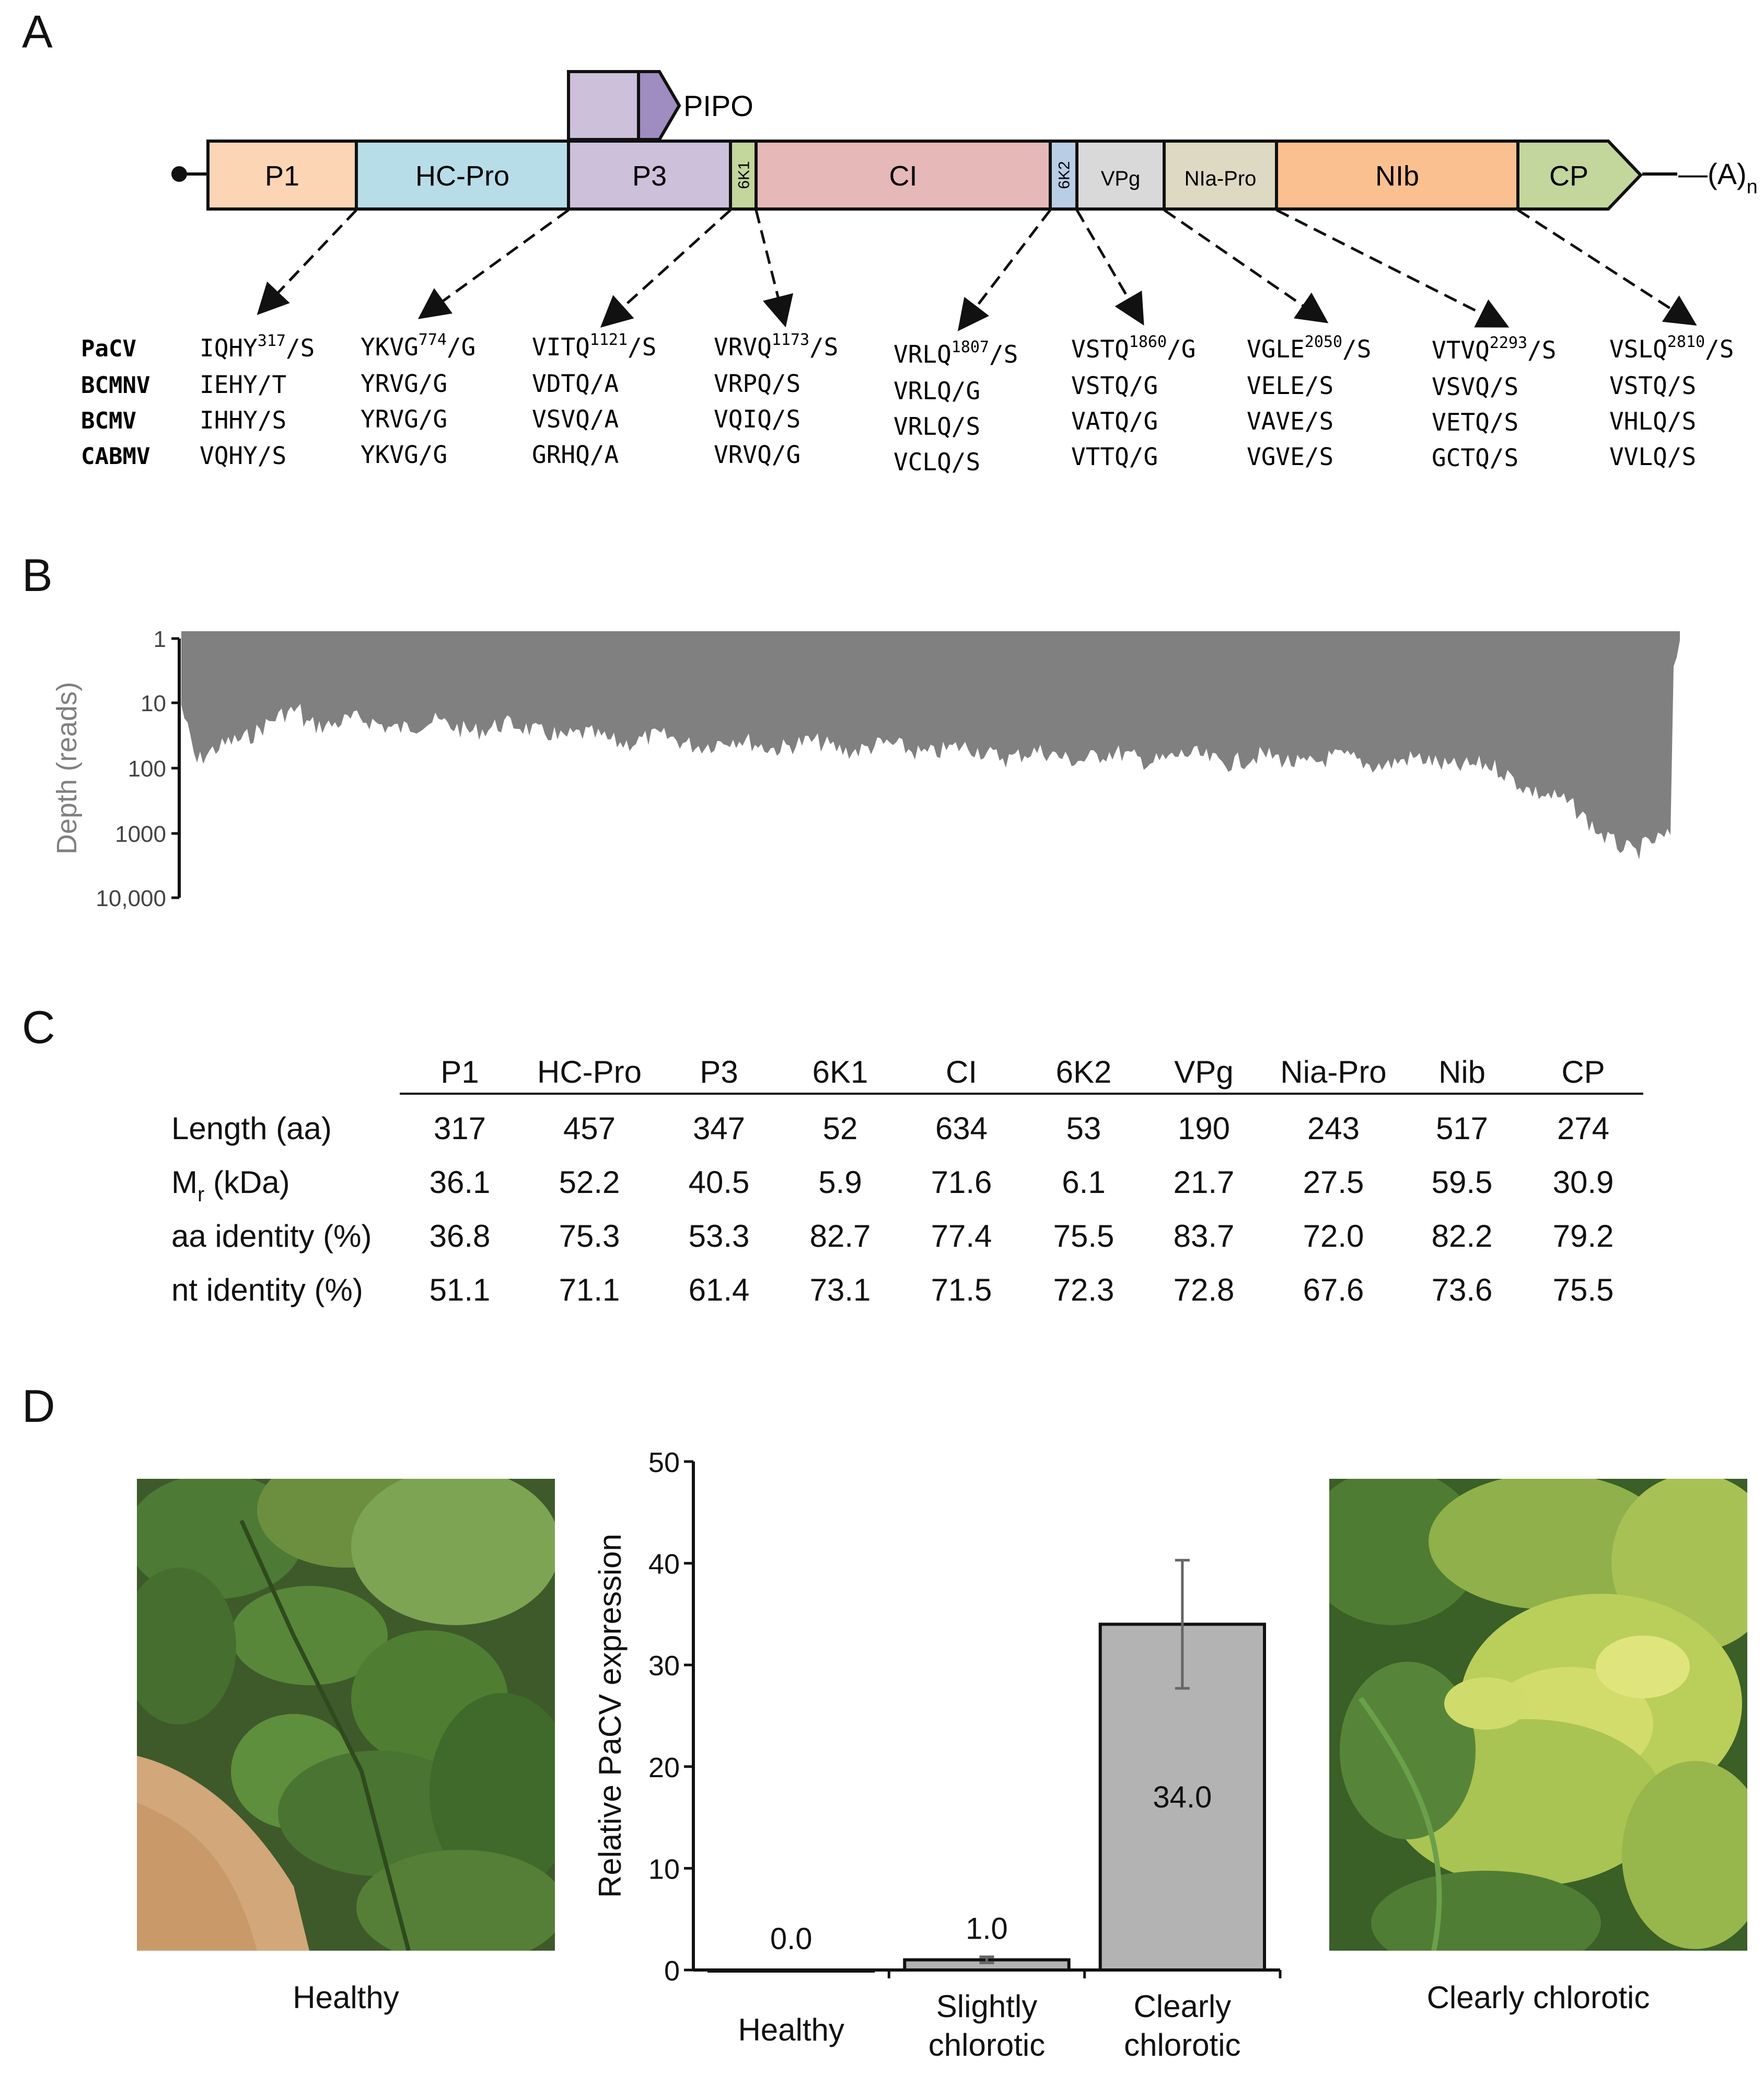 Image resolution: width=1764 pixels, height=2086 pixels. What do you see at coordinates (664, 1768) in the screenshot?
I see `y-tick-label: 20` at bounding box center [664, 1768].